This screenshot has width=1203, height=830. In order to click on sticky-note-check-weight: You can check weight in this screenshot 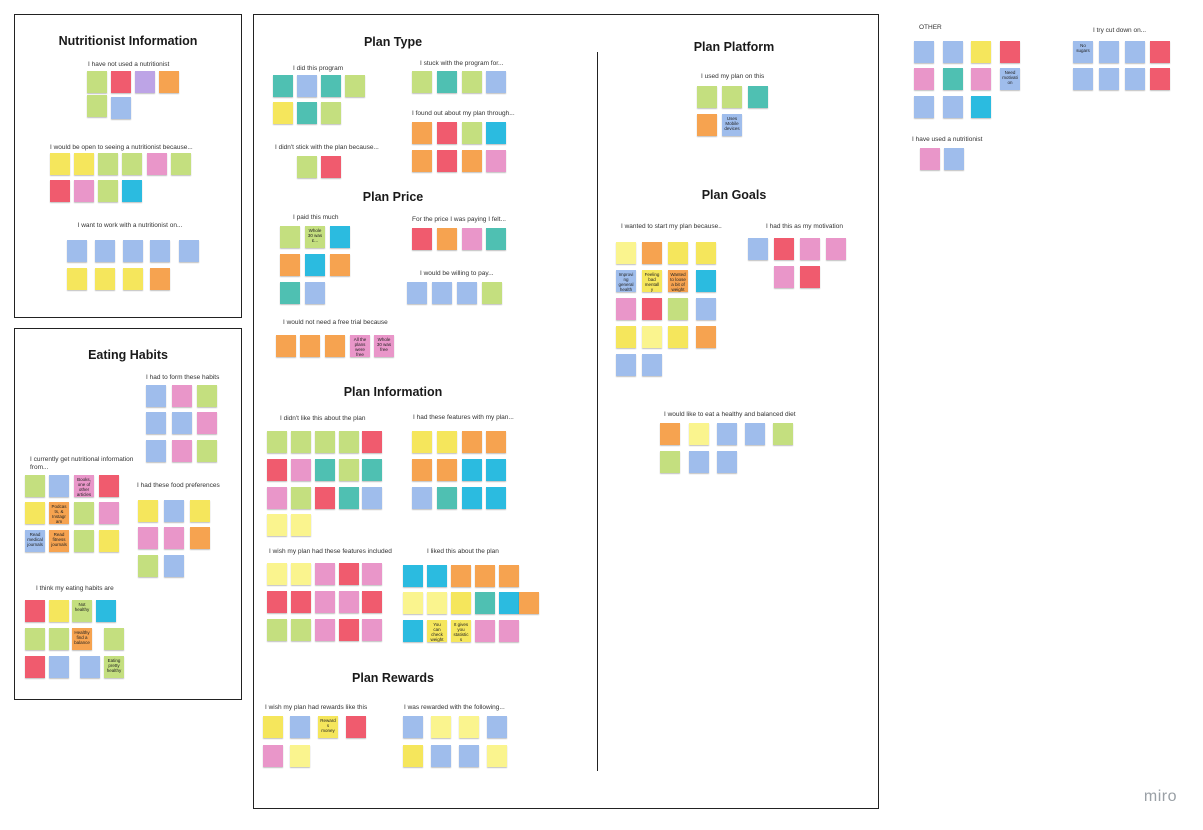, I will do `click(437, 631)`.